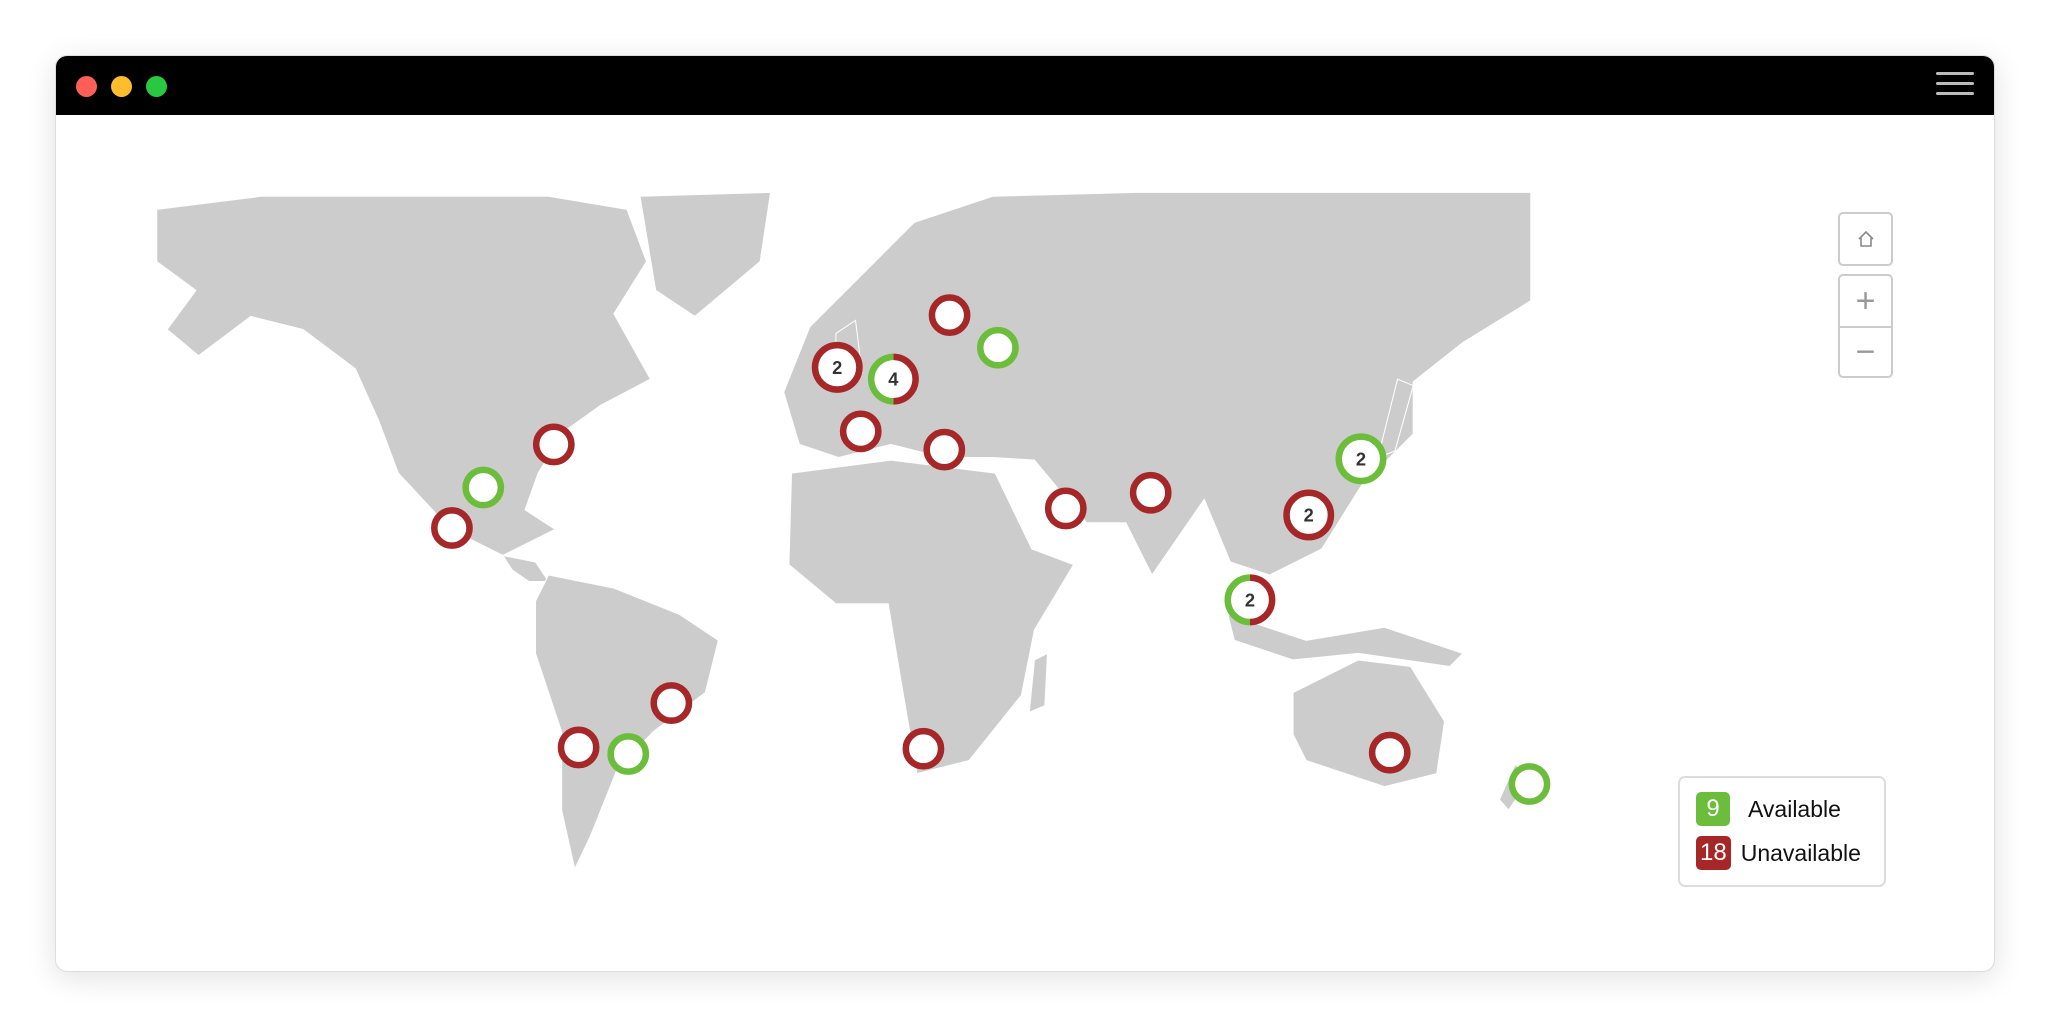 Image resolution: width=2048 pixels, height=1026 pixels. Describe the element at coordinates (1800, 852) in the screenshot. I see `unavailable-label: Unavailable` at that location.